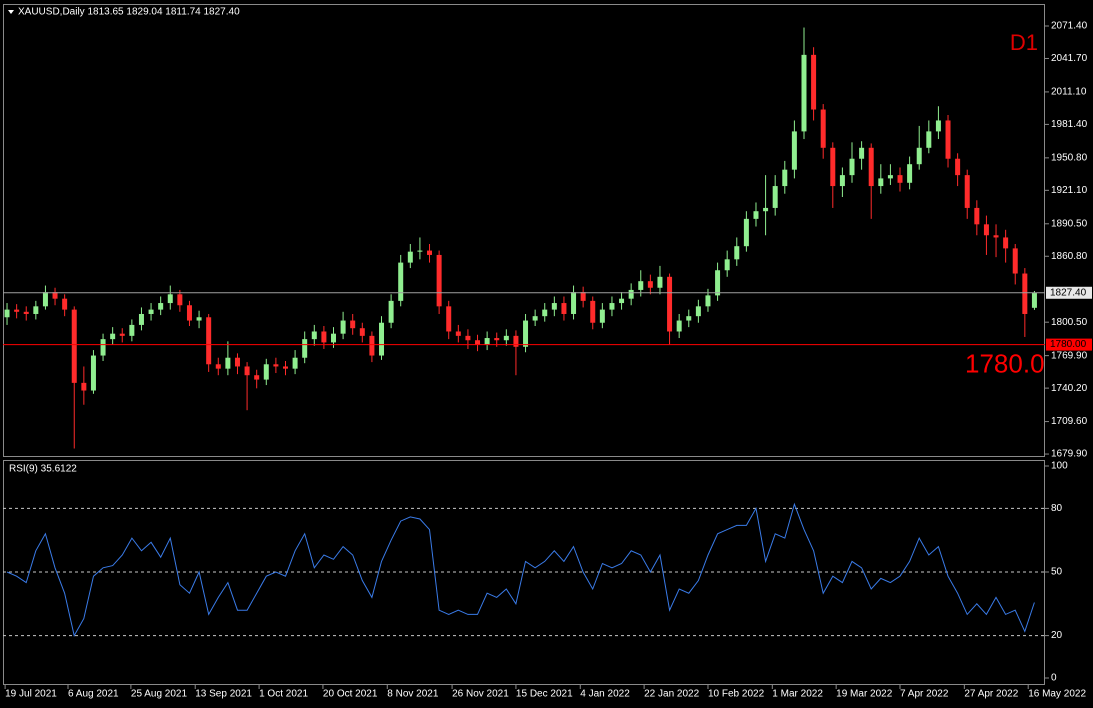 Image resolution: width=1093 pixels, height=708 pixels. Describe the element at coordinates (1069, 124) in the screenshot. I see `y-tick-label: 1981.40` at that location.